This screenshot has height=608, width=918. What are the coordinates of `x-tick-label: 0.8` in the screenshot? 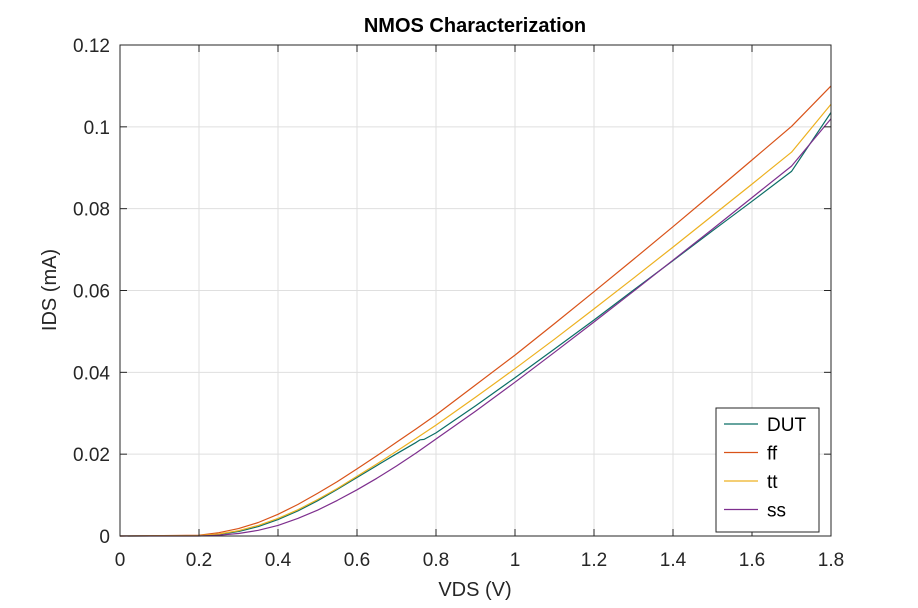 It's located at (436, 560).